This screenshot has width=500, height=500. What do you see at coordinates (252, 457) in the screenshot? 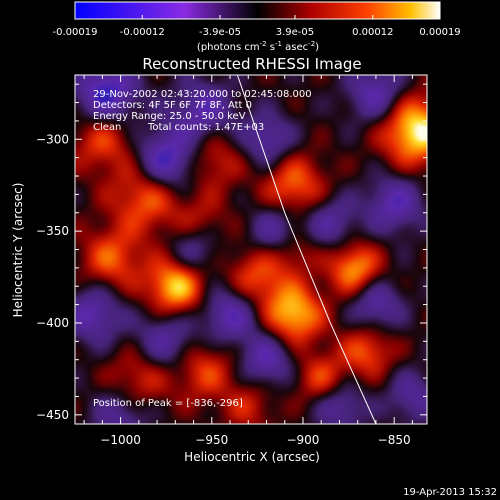
I see `x-axis-label: Heliocentric X (arcsec)` at bounding box center [252, 457].